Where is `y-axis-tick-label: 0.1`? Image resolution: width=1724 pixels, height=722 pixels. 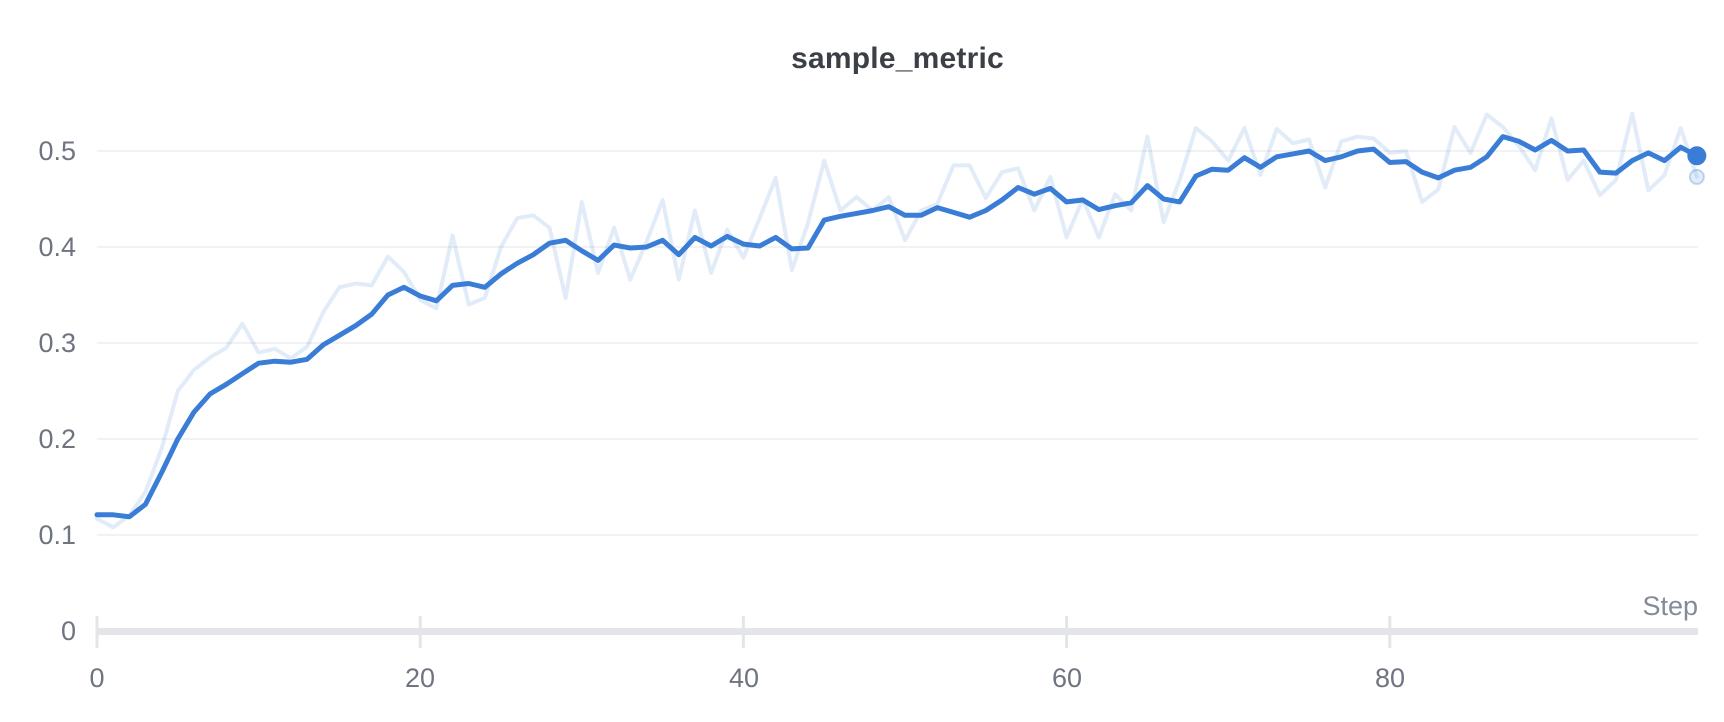
y-axis-tick-label: 0.1 is located at coordinates (57, 535).